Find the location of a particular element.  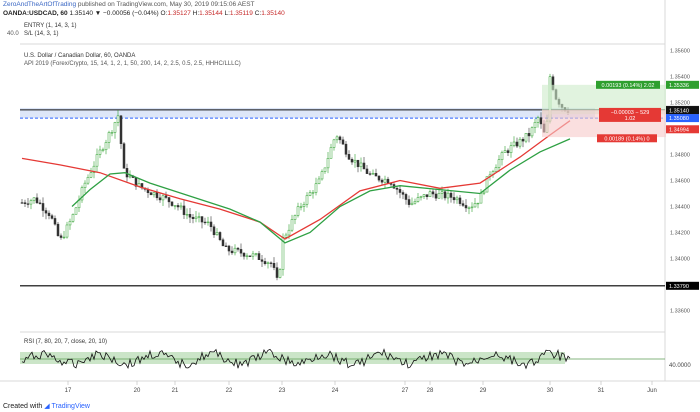

author-name: ZeroAndTheArtOfTrading is located at coordinates (40, 4).